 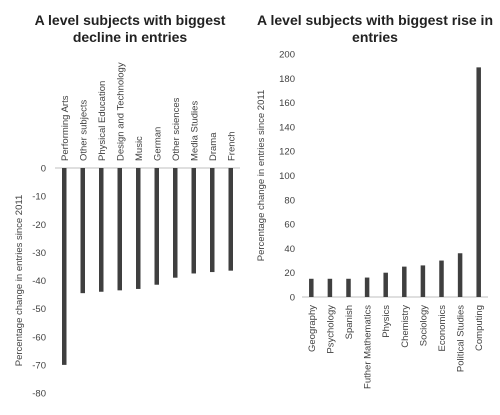 What do you see at coordinates (287, 152) in the screenshot?
I see `rise-y-tick-label: 120` at bounding box center [287, 152].